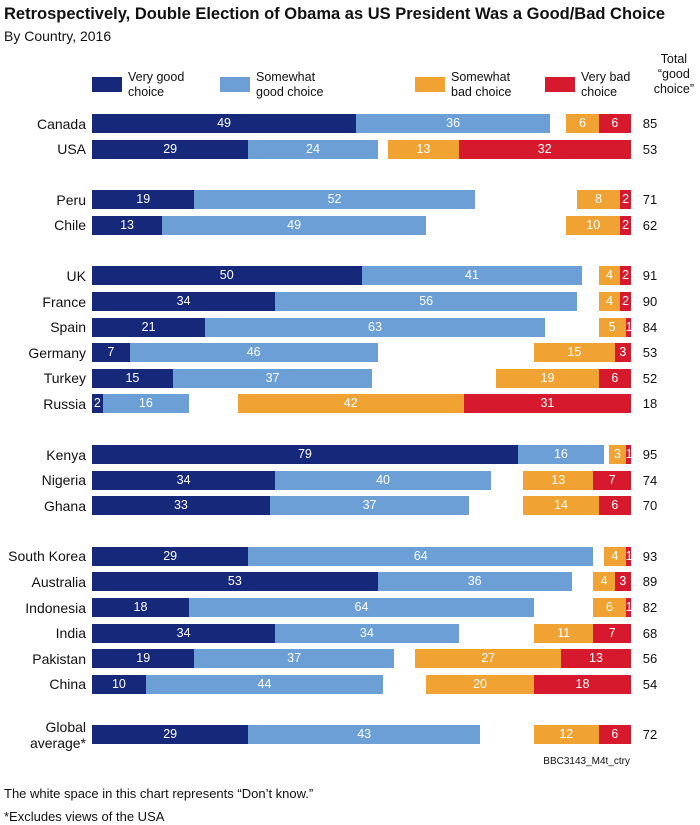 The height and width of the screenshot is (825, 700). What do you see at coordinates (650, 404) in the screenshot?
I see `total-value: 18` at bounding box center [650, 404].